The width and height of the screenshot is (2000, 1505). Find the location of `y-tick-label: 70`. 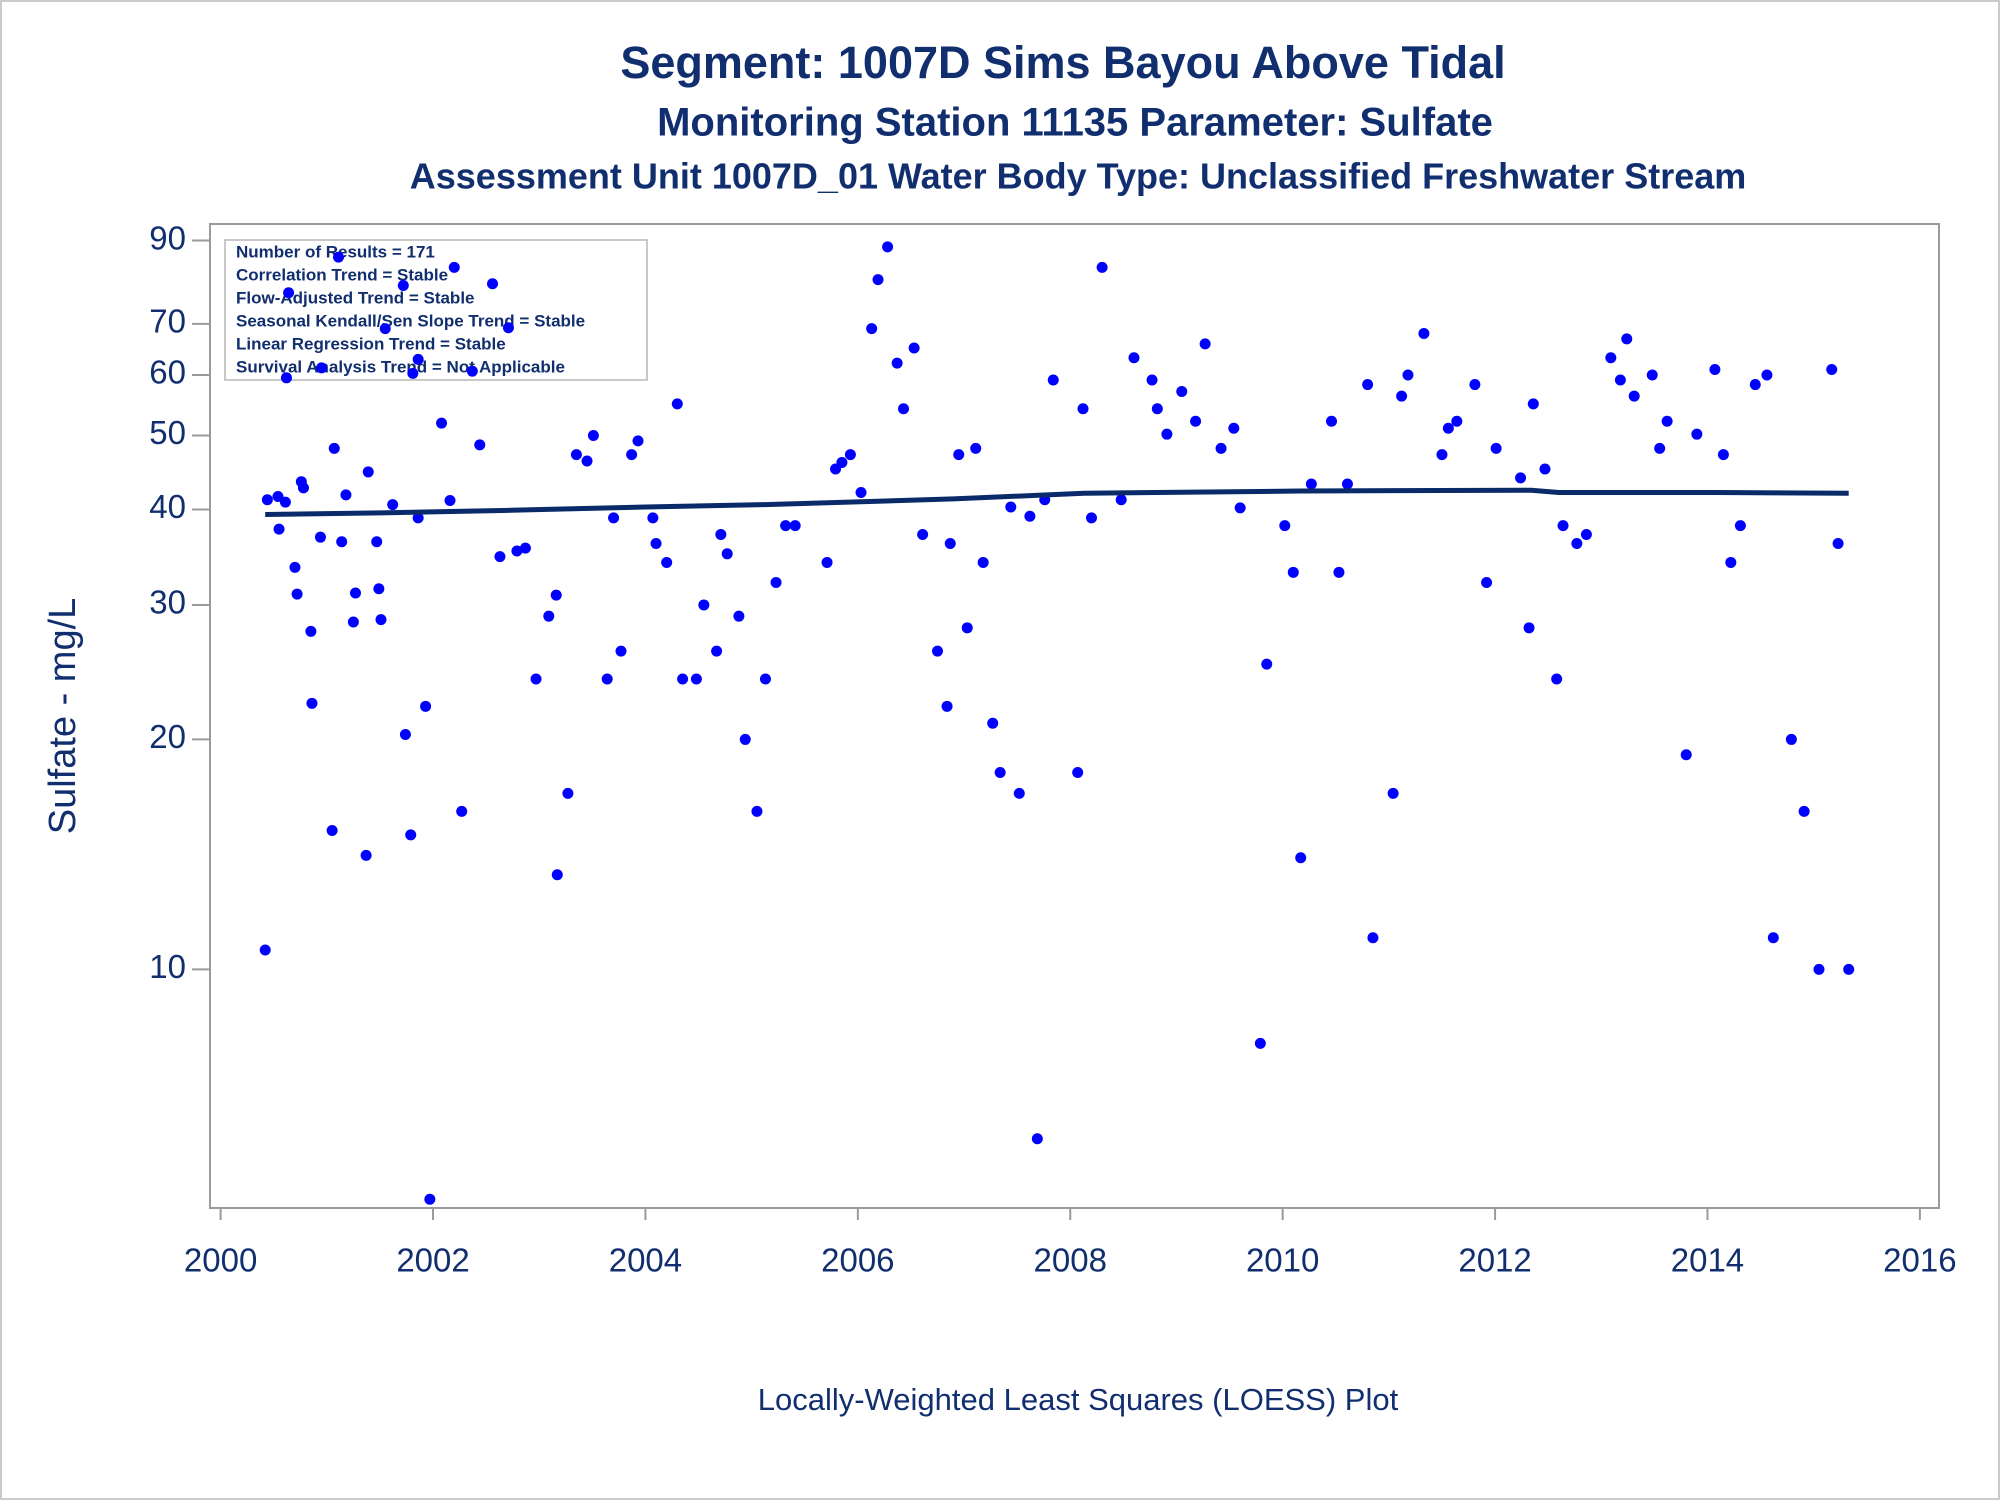

y-tick-label: 70 is located at coordinates (167, 321).